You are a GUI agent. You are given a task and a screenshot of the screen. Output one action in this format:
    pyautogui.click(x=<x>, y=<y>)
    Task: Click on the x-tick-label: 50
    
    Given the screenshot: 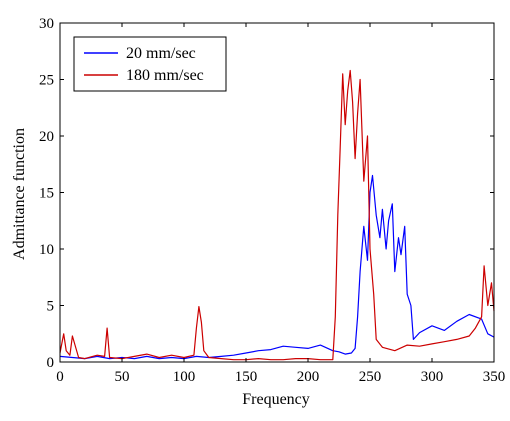 What is the action you would take?
    pyautogui.click(x=122, y=377)
    